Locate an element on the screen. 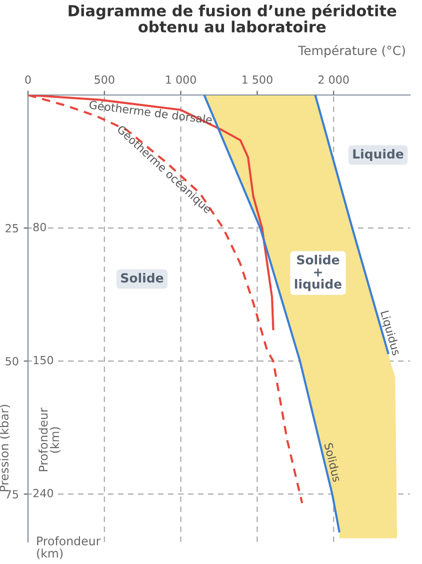 The image size is (422, 564). text: Liquidus is located at coordinates (390, 333).